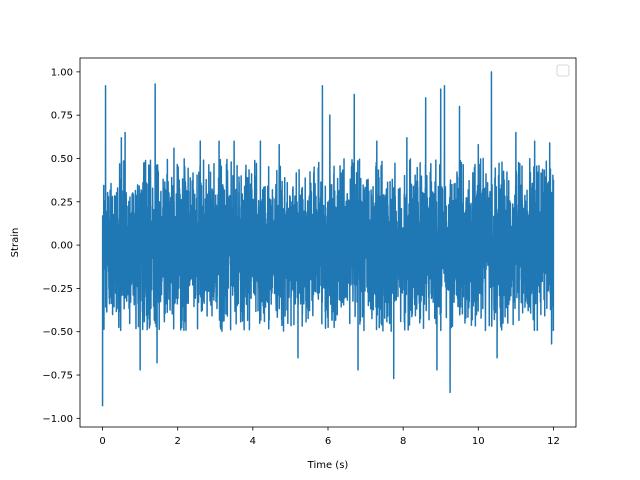 The image size is (640, 480). I want to click on y-axis-label: Strain, so click(15, 243).